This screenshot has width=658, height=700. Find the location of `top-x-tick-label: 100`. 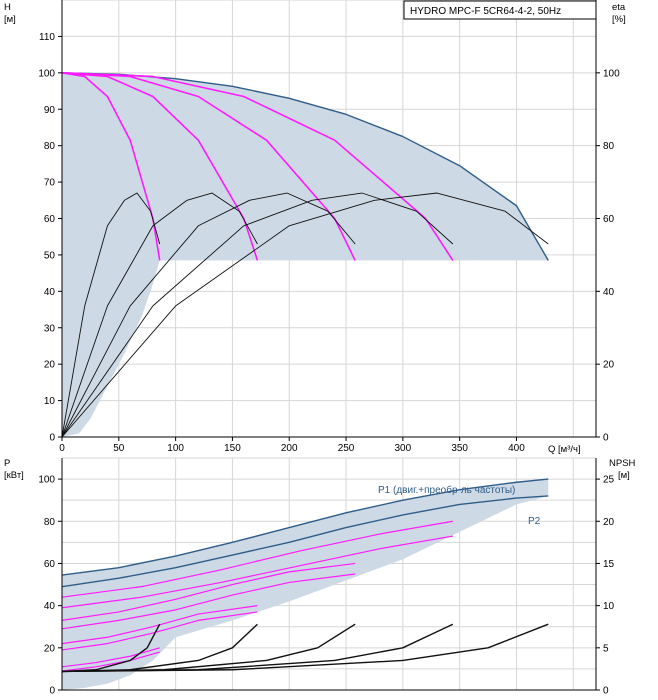

top-x-tick-label: 100 is located at coordinates (175, 448).